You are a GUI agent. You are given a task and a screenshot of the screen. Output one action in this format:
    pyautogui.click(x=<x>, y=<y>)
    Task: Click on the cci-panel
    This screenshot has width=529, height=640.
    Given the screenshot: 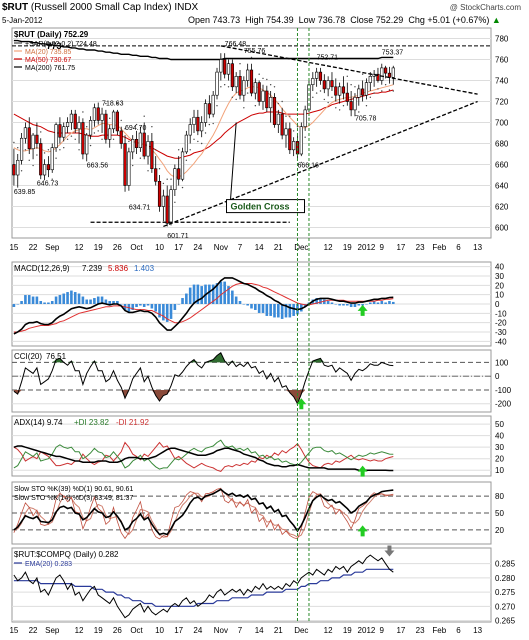 What is the action you would take?
    pyautogui.click(x=251, y=381)
    